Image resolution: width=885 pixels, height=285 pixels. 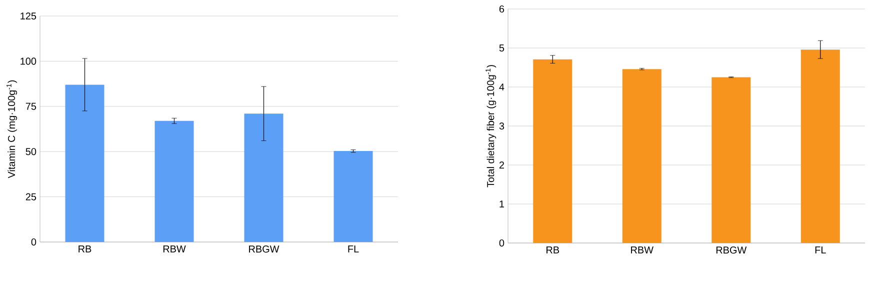 I want to click on y-axis-title: Total dietary fiber (g·100g$^{-1}$), so click(x=491, y=126).